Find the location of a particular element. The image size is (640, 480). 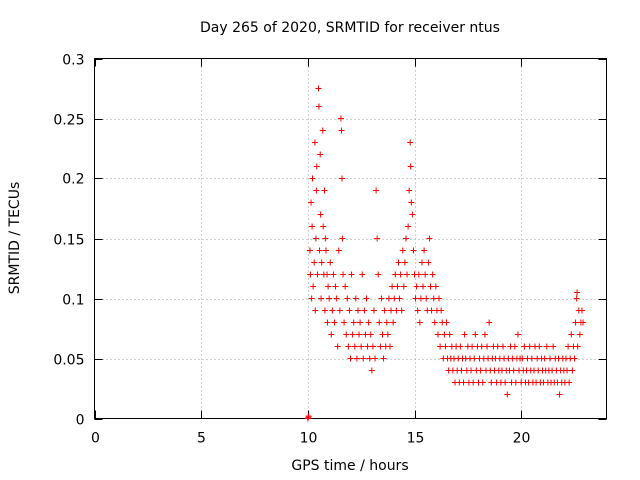

y-tick-label: 0.25 is located at coordinates (68, 121).